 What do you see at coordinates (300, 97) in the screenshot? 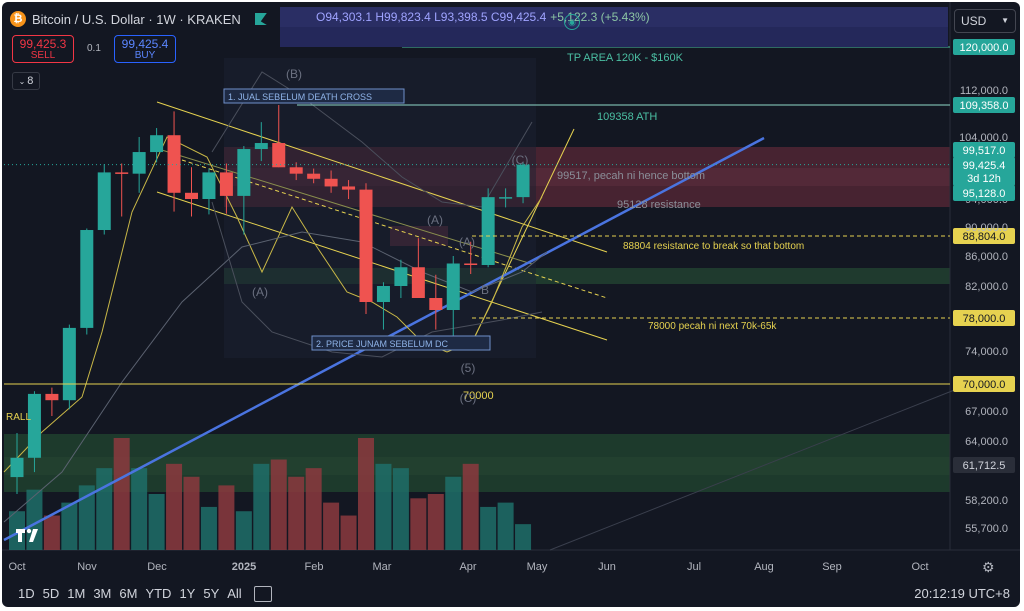
I see `annotation-death-cross: 1. JUAL SEBELUM DEATH CROSS` at bounding box center [300, 97].